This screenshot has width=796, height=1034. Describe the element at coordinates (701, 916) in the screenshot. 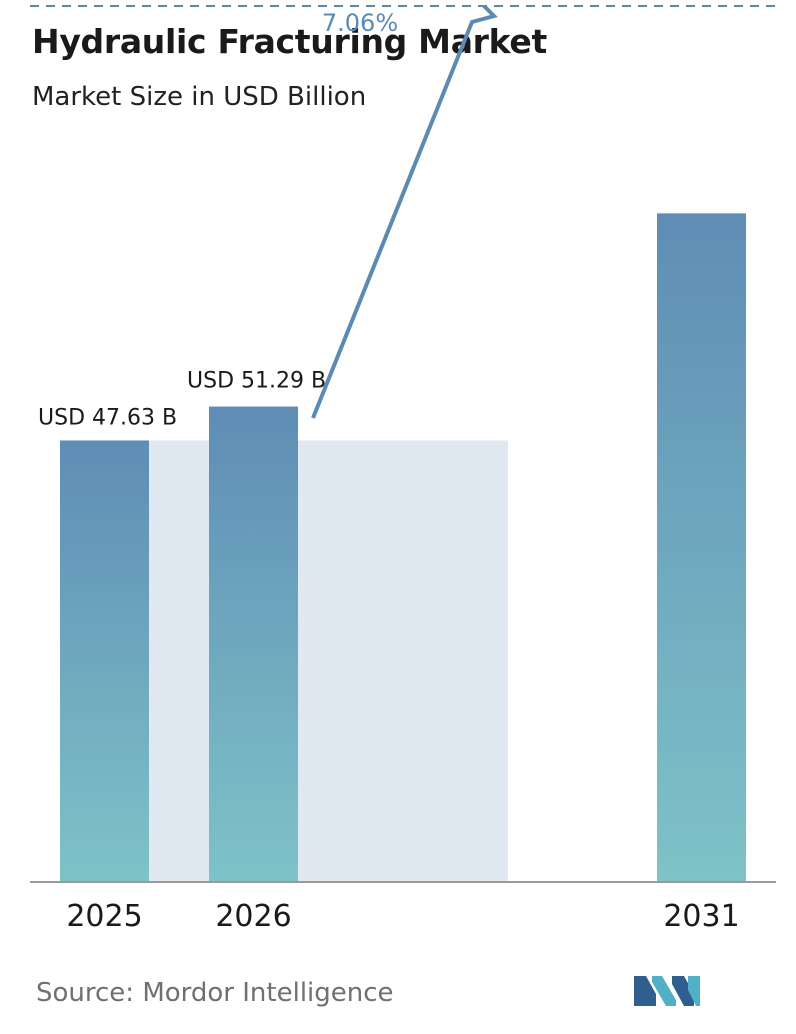

I see `x-tick-label-2031: 2031` at that location.